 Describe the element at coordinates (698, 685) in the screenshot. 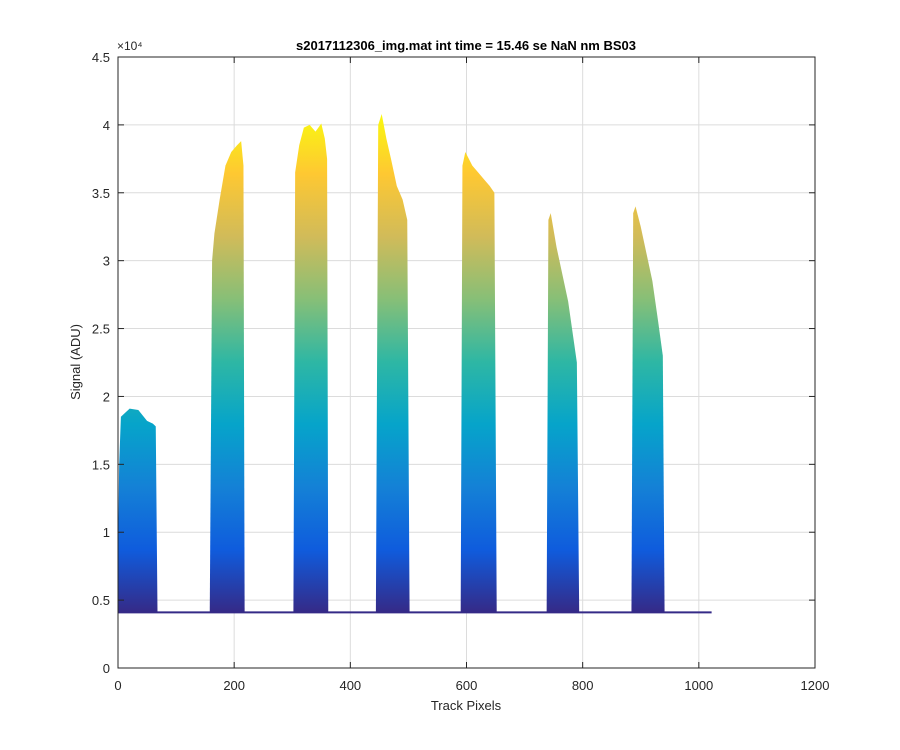

I see `x-tick-label: 1000` at that location.